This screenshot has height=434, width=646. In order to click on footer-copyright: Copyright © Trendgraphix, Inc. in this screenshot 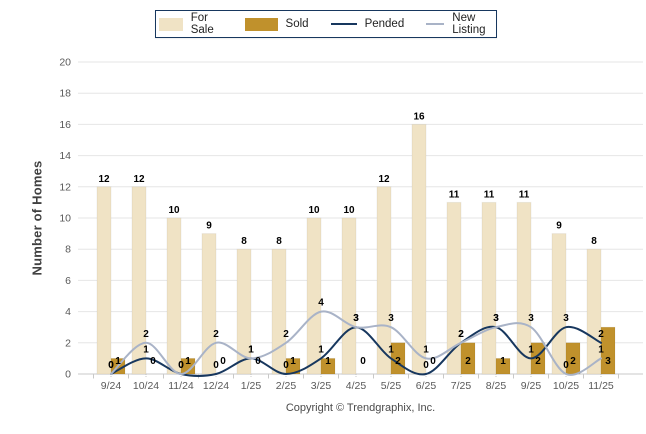, I will do `click(360, 408)`.